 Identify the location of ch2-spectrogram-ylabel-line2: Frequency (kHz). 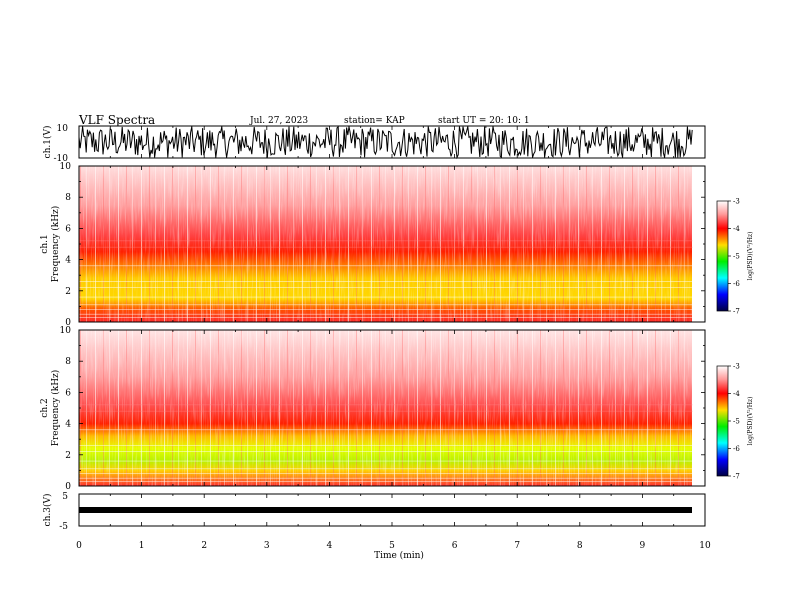
(55, 408).